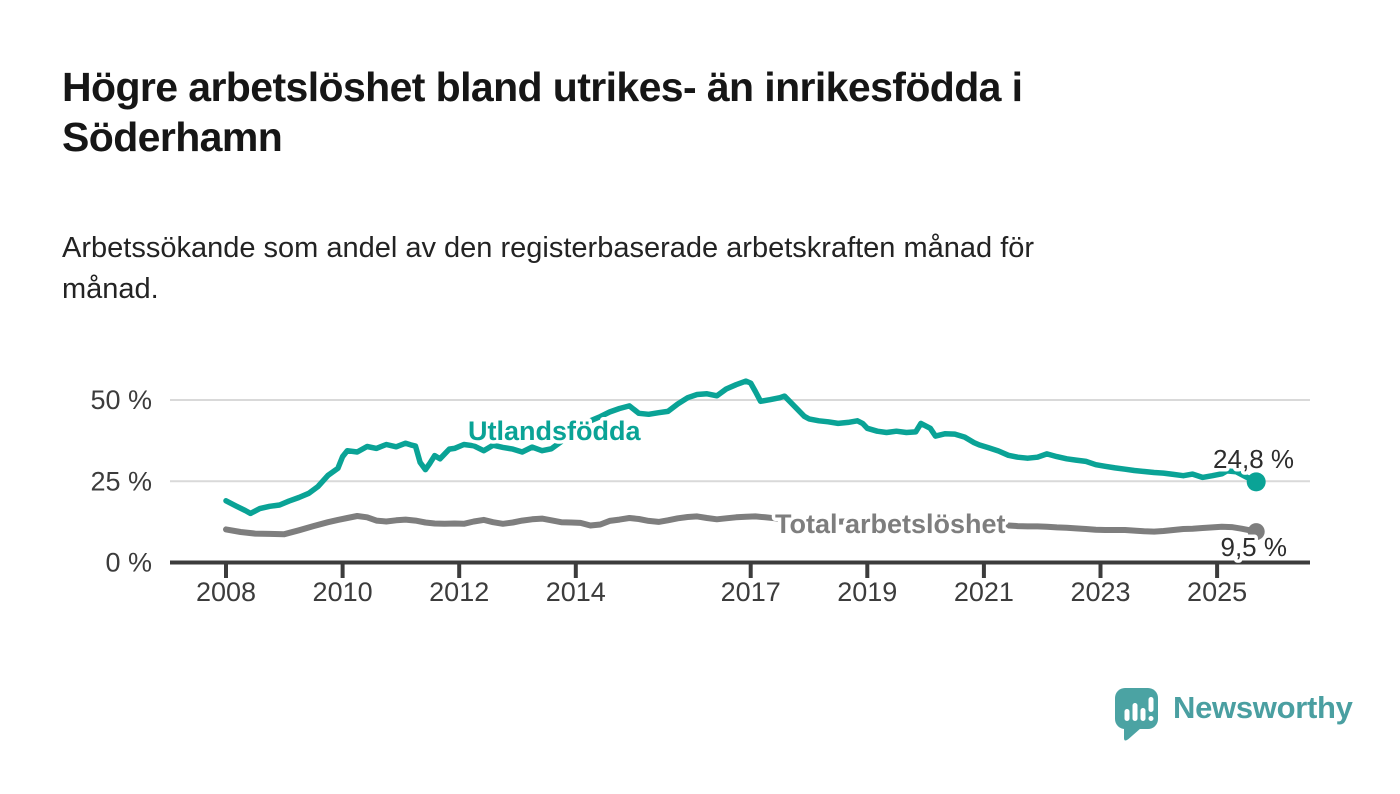 This screenshot has height=794, width=1400. What do you see at coordinates (1217, 592) in the screenshot?
I see `x-tick-label-2025: 2025` at bounding box center [1217, 592].